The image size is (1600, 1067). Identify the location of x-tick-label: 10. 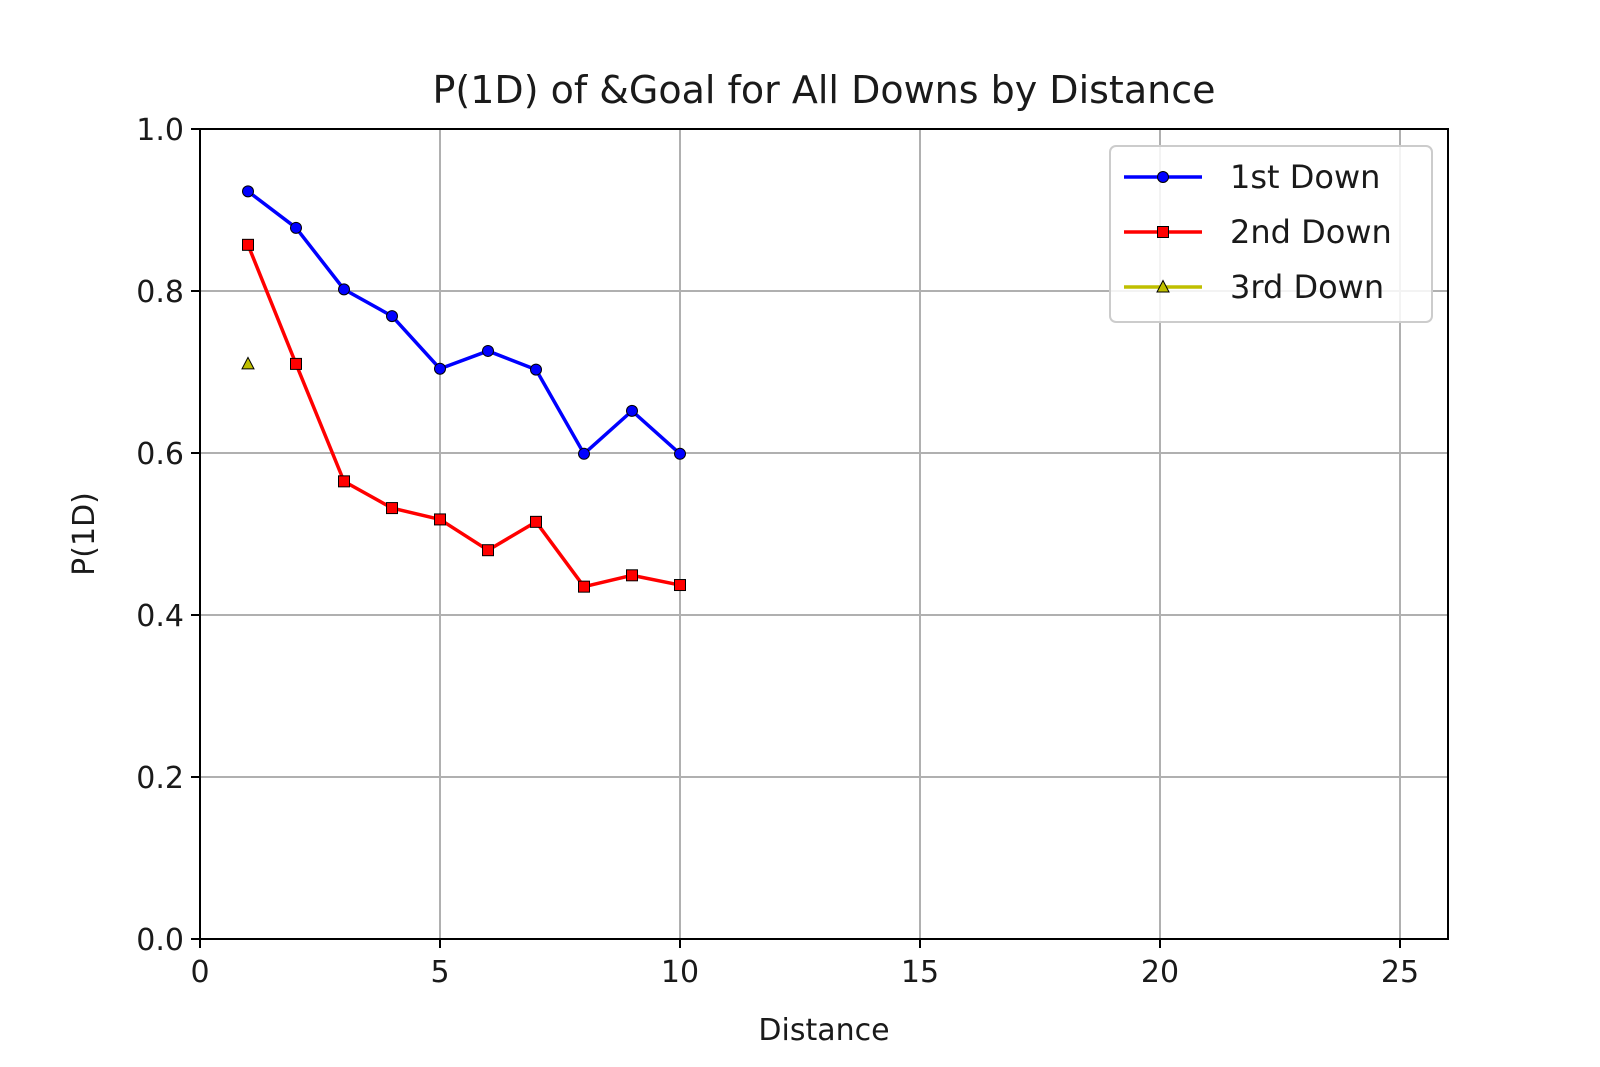
(680, 972).